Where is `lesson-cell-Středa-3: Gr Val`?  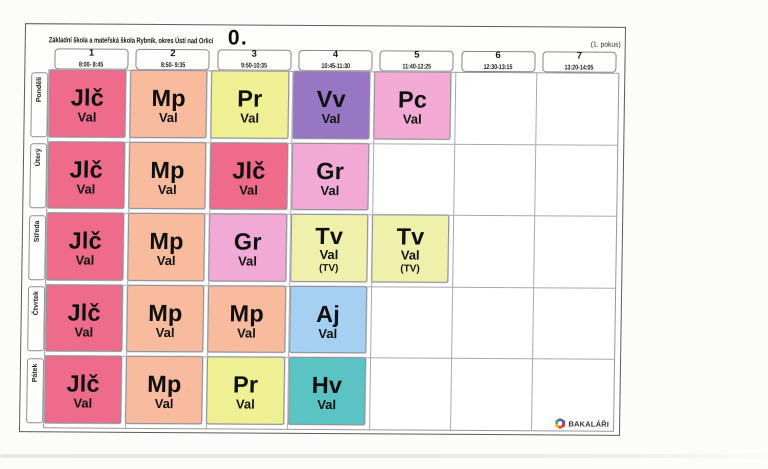
lesson-cell-Středa-3: Gr Val is located at coordinates (248, 247).